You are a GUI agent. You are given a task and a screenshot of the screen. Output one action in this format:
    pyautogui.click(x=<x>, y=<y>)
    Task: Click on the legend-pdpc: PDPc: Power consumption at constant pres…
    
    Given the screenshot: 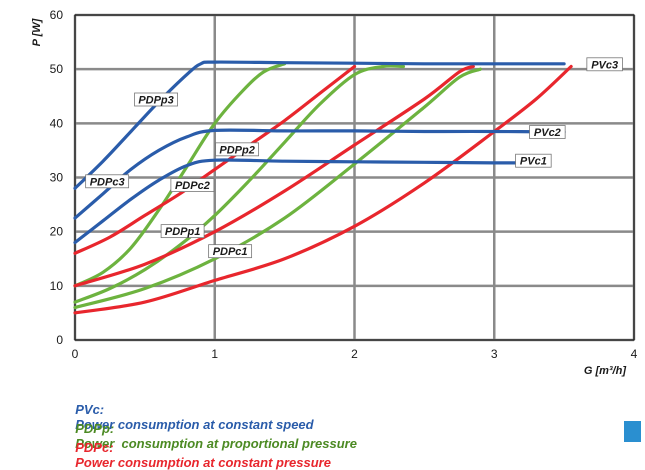 What is the action you would take?
    pyautogui.click(x=199, y=447)
    